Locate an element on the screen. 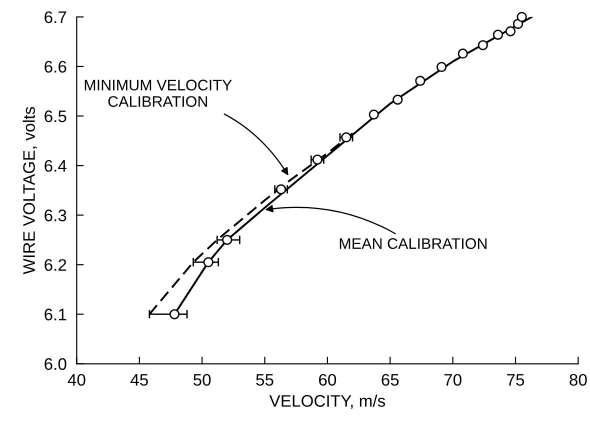 The image size is (590, 423). x-tick-label: 65 is located at coordinates (390, 380).